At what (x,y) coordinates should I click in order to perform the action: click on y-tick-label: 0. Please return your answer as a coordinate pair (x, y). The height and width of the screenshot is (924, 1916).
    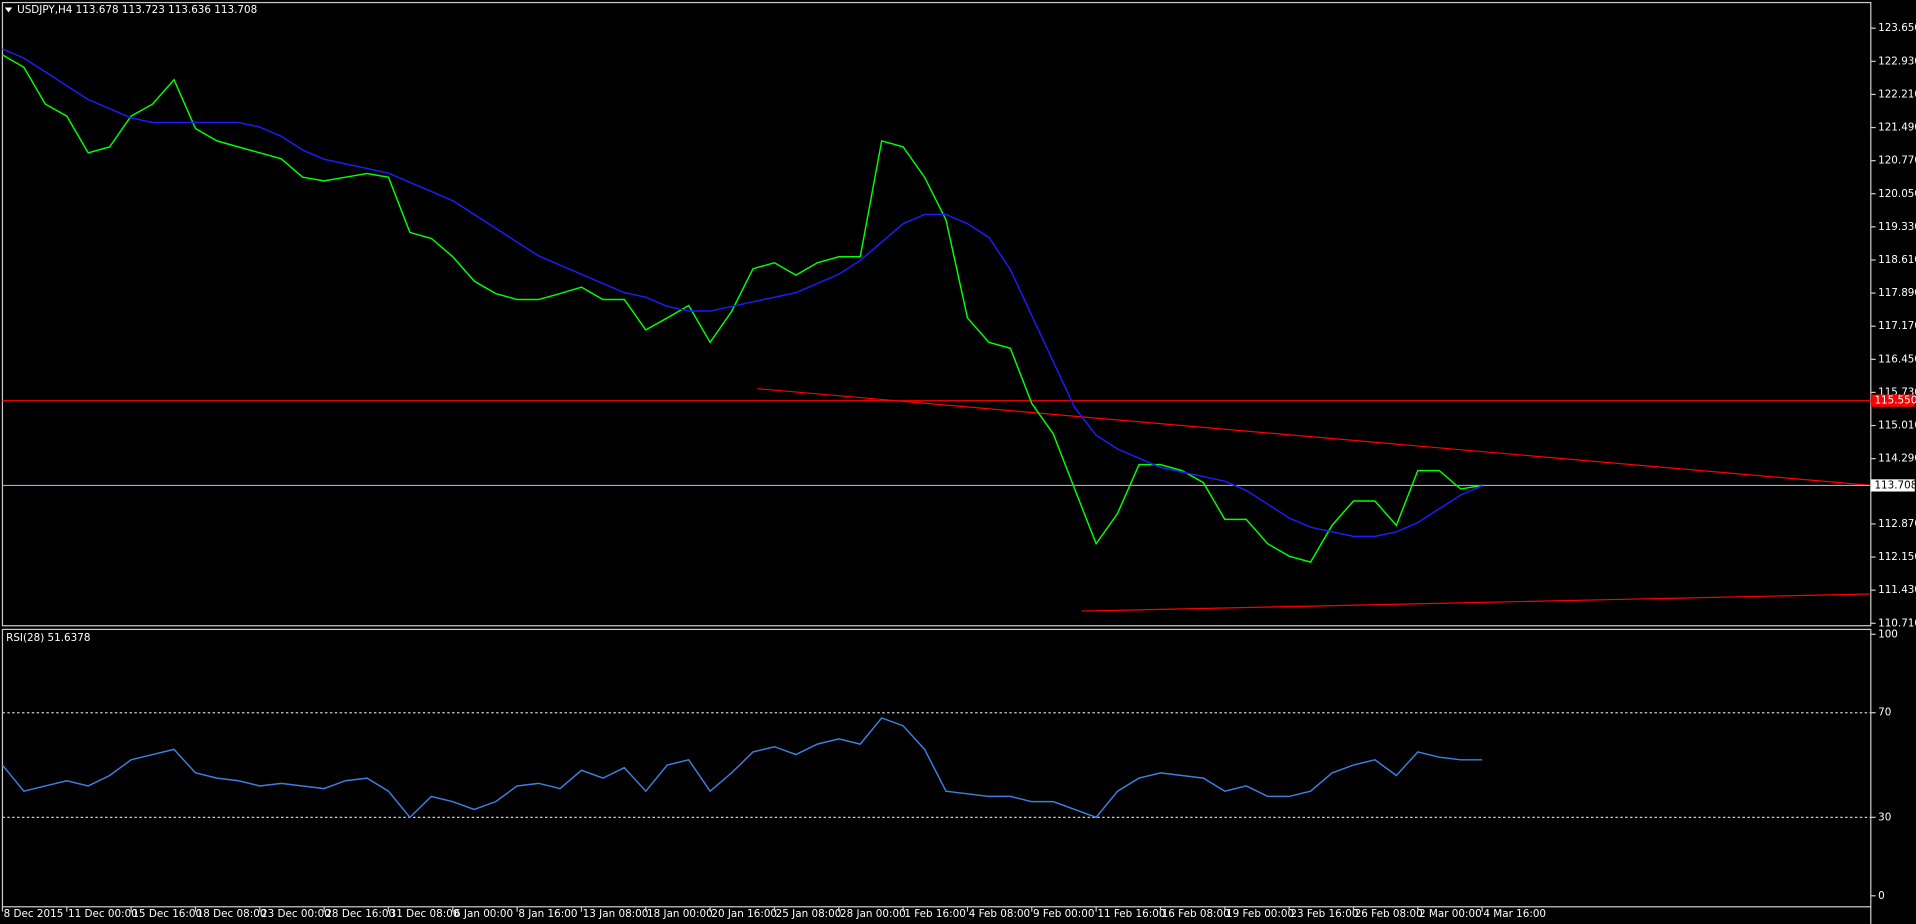
    Looking at the image, I should click on (1881, 896).